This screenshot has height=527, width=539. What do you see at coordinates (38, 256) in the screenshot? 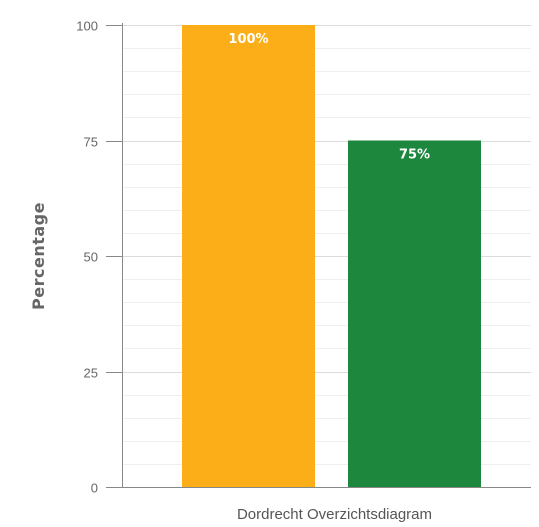
I see `y-axis-title: Percentage` at bounding box center [38, 256].